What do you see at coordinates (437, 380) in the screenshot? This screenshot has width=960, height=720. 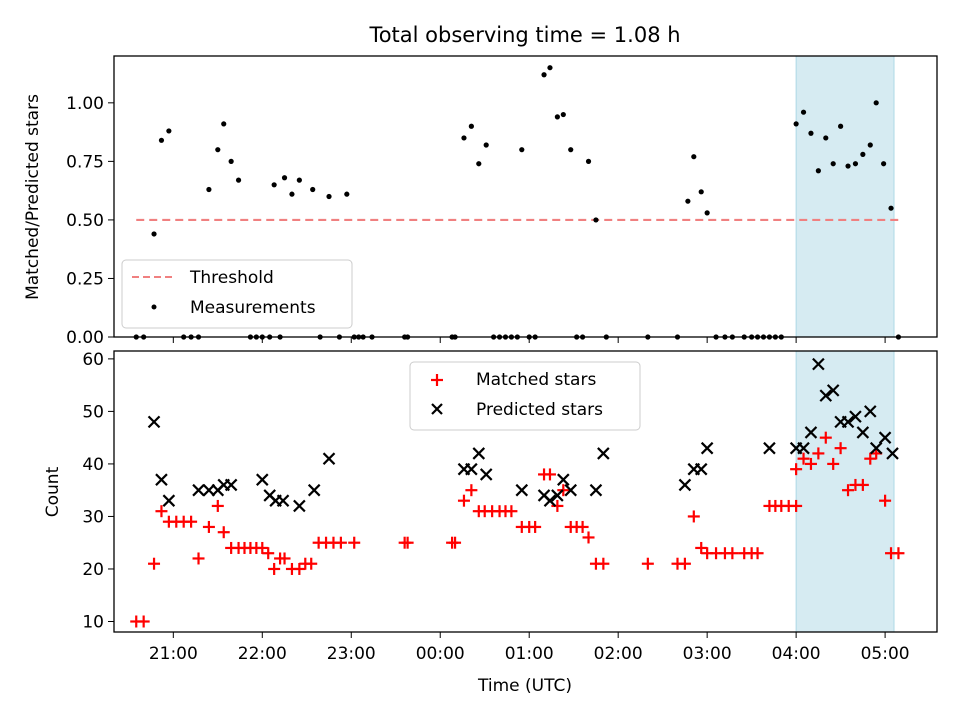 I see `matched-legend-swatch` at bounding box center [437, 380].